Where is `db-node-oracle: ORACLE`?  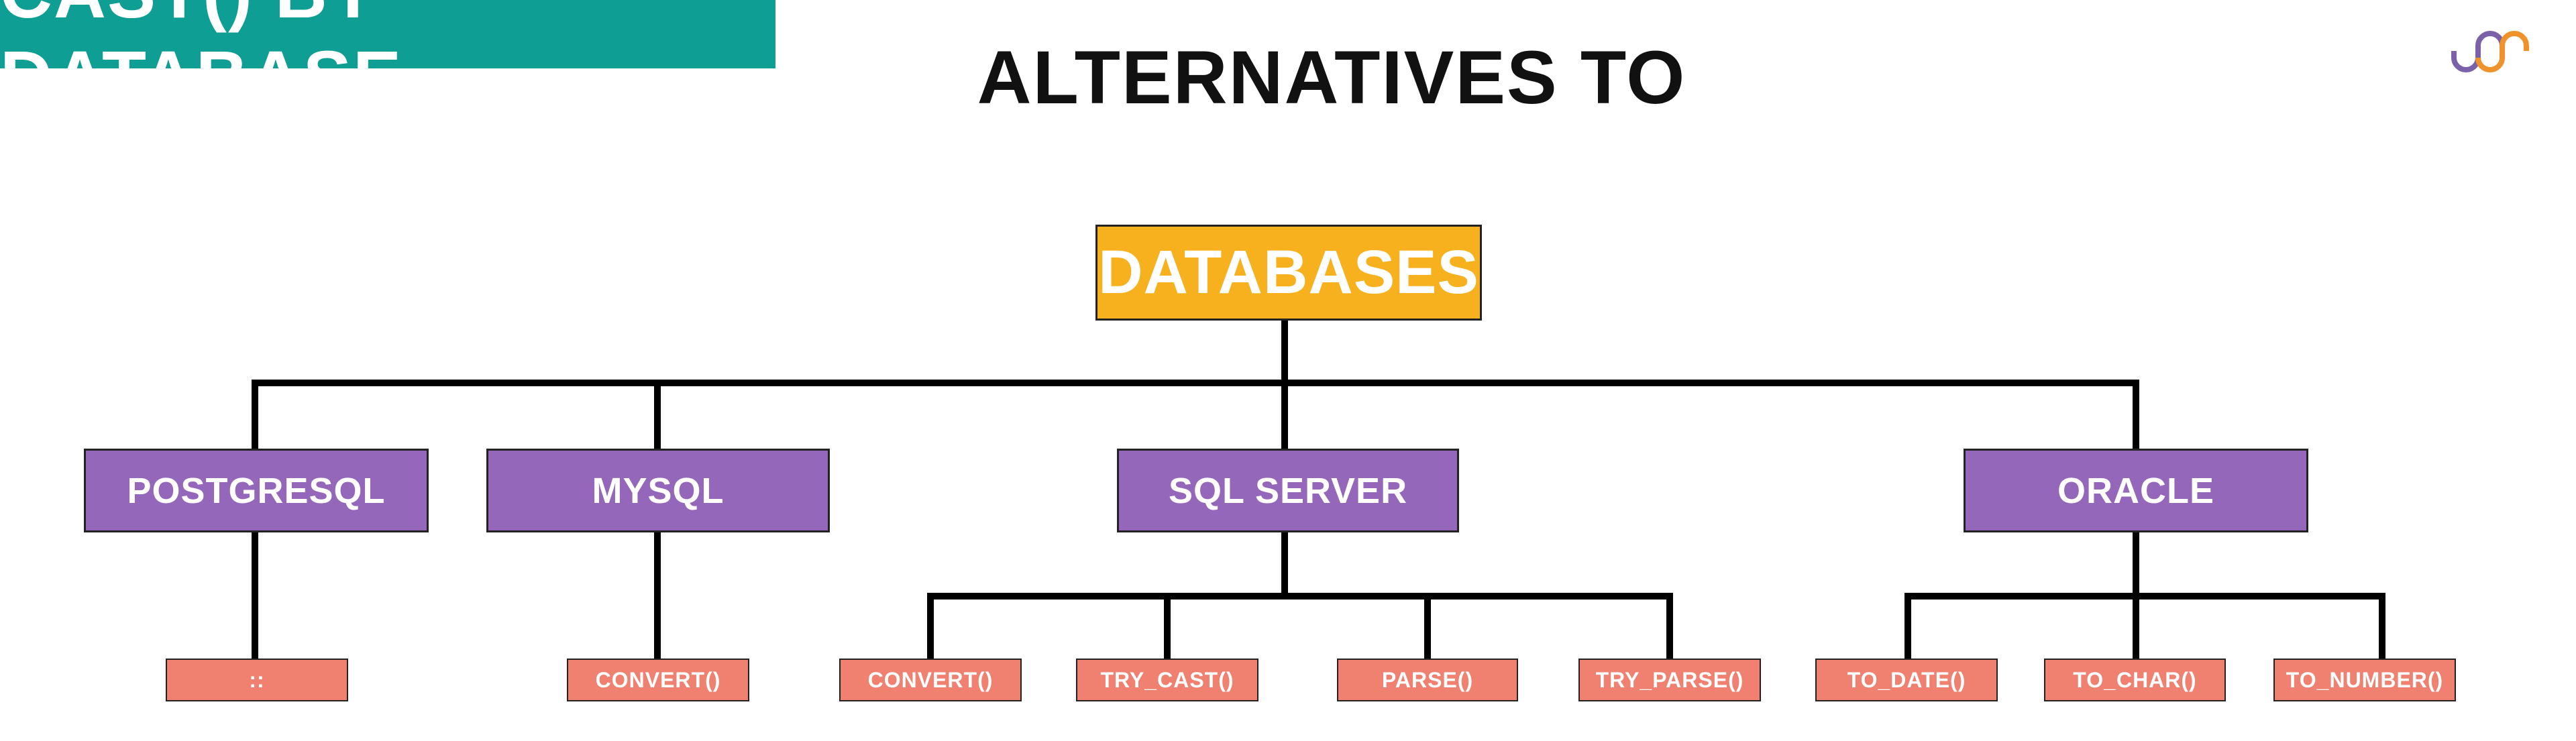
db-node-oracle: ORACLE is located at coordinates (2136, 490).